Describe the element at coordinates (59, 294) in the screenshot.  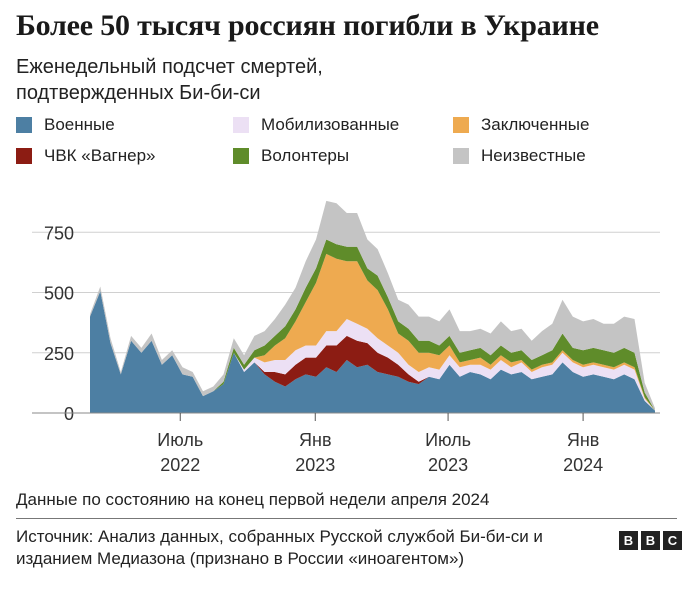
I see `y-tick-label: 500` at that location.